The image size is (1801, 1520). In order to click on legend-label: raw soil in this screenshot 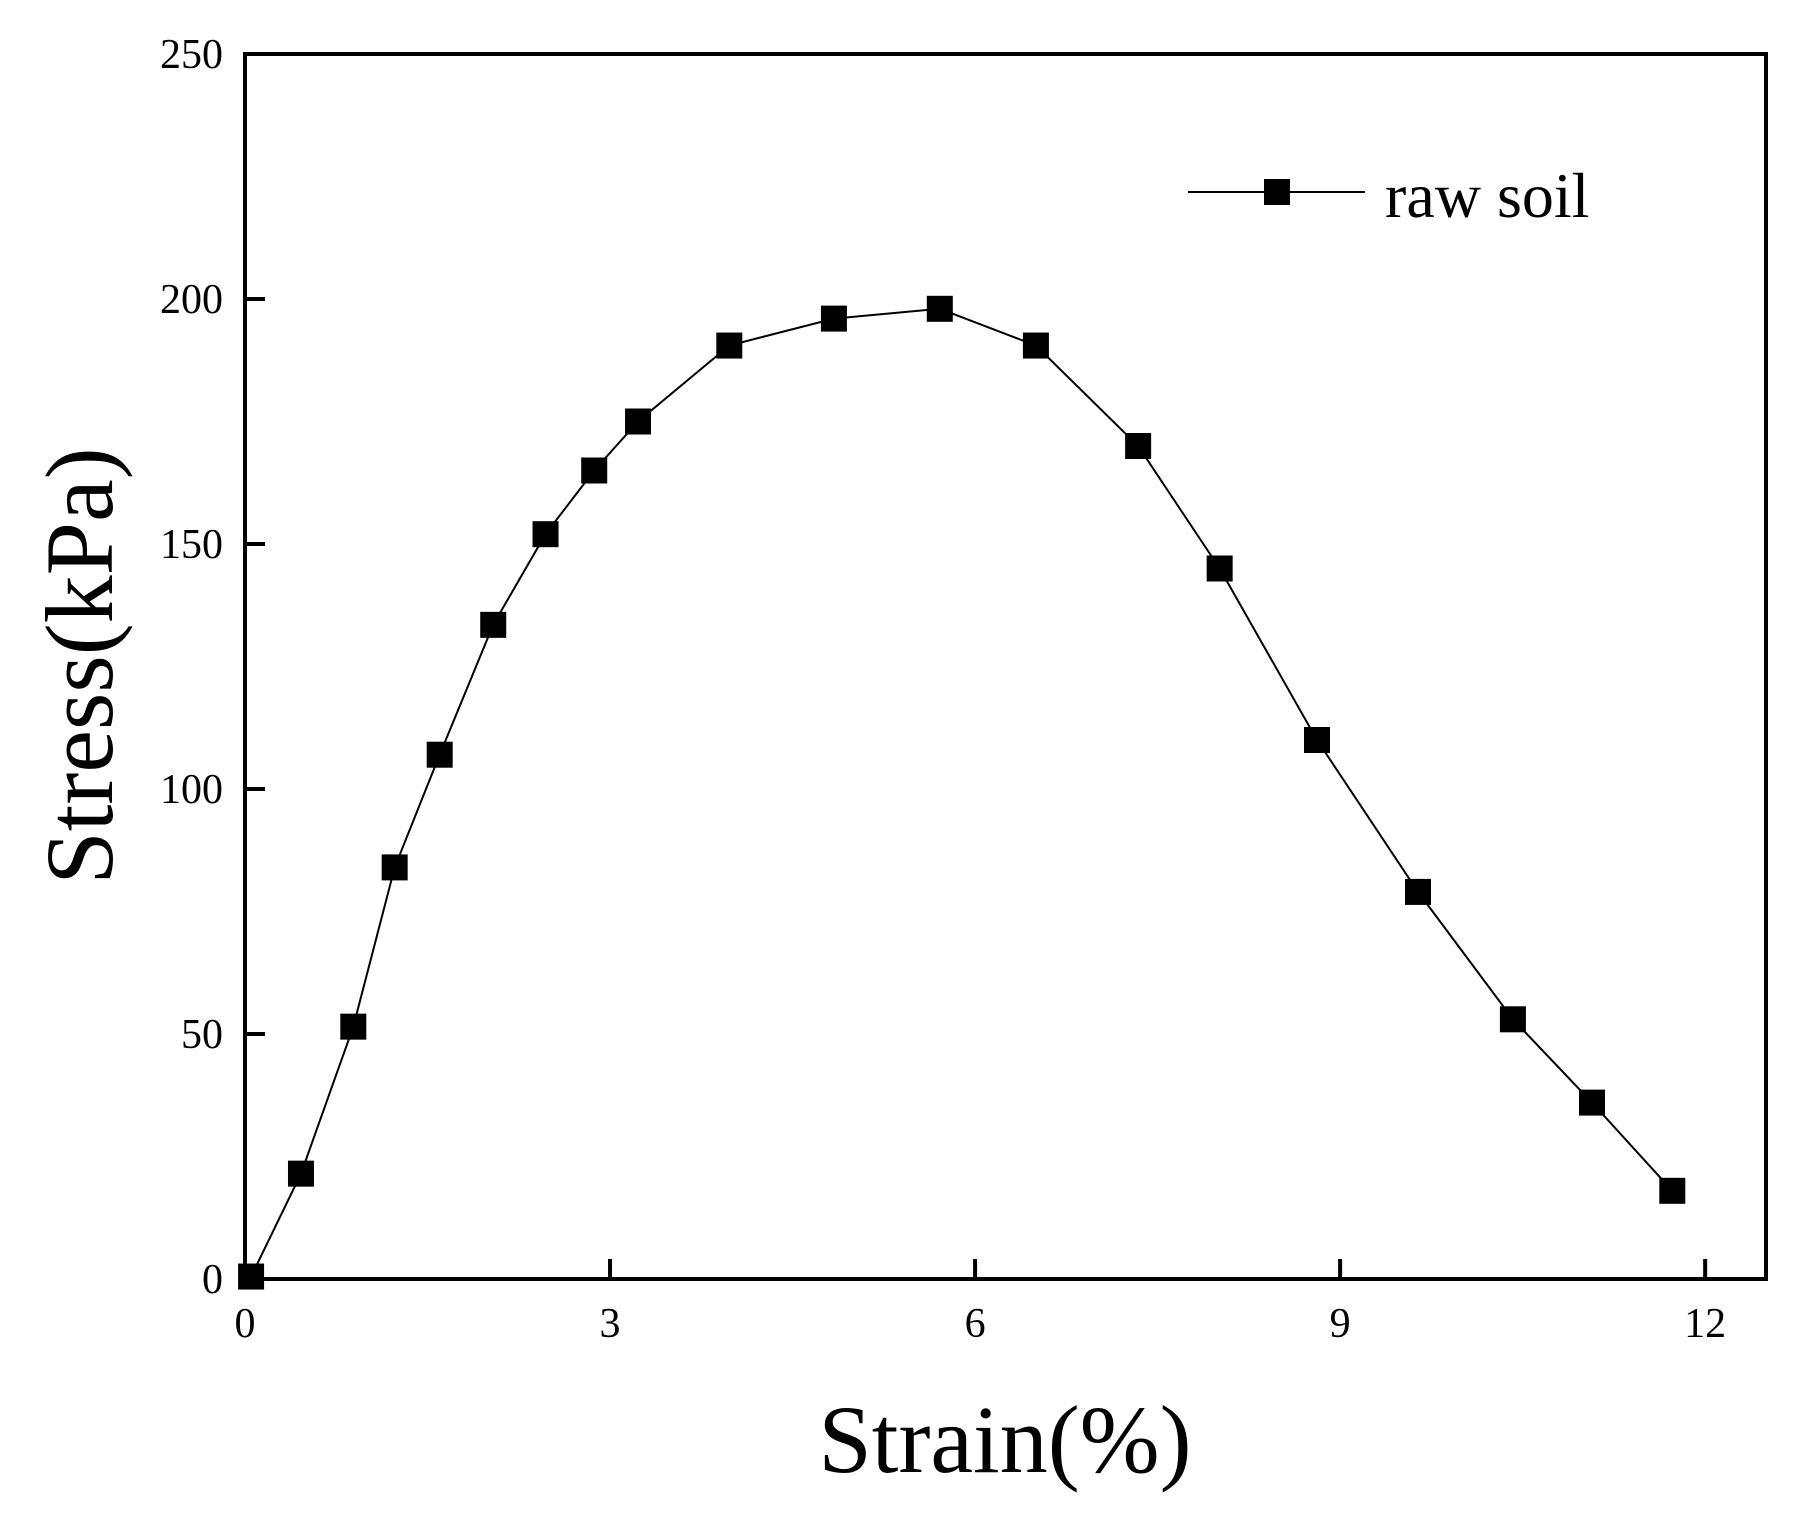, I will do `click(1487, 195)`.